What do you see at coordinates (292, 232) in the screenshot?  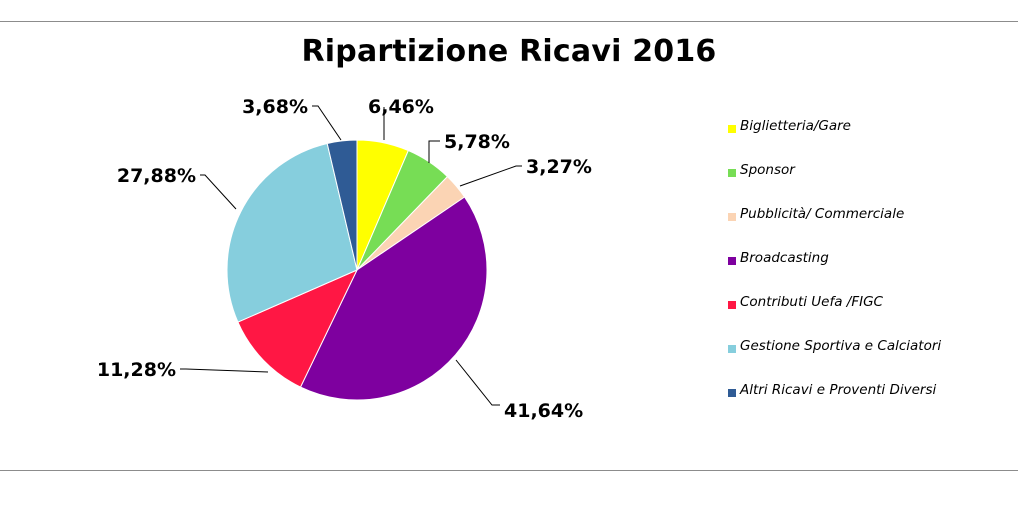 I see `pie-slice-gestione-sportiva-e-calciatori` at bounding box center [292, 232].